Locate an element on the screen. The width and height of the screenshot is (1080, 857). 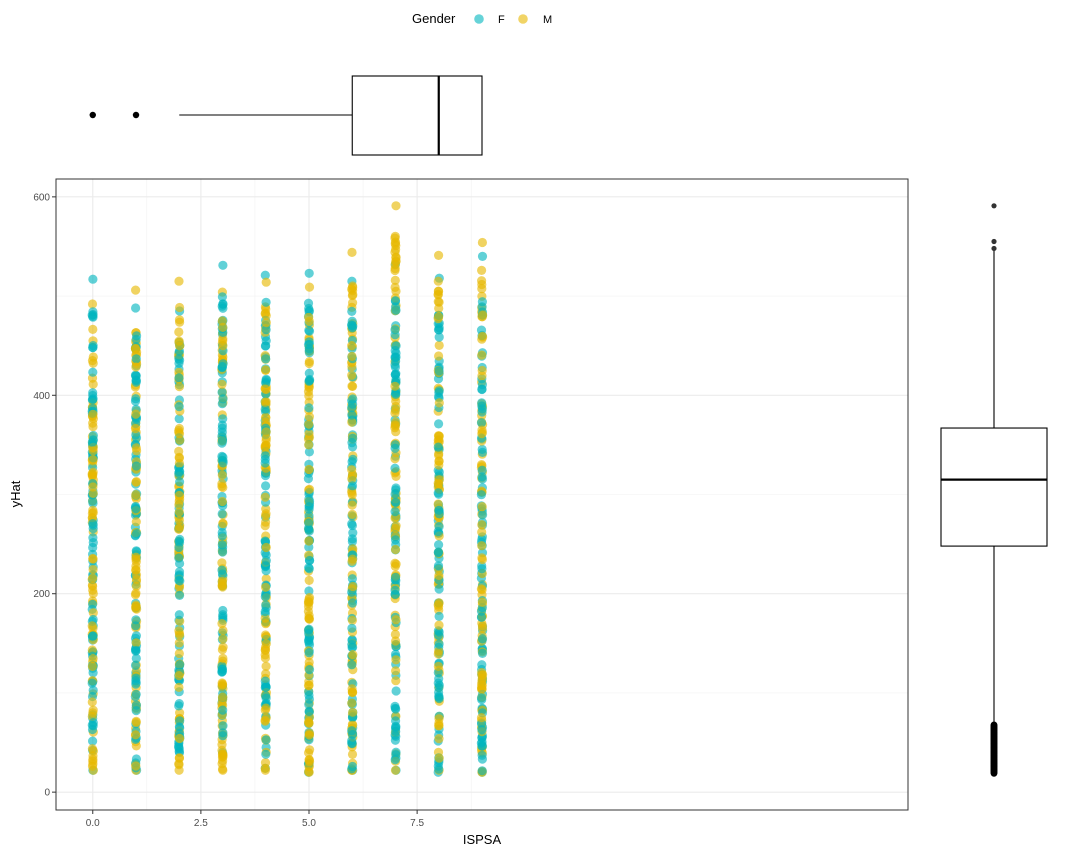
legend-label-m: M is located at coordinates (547, 20).